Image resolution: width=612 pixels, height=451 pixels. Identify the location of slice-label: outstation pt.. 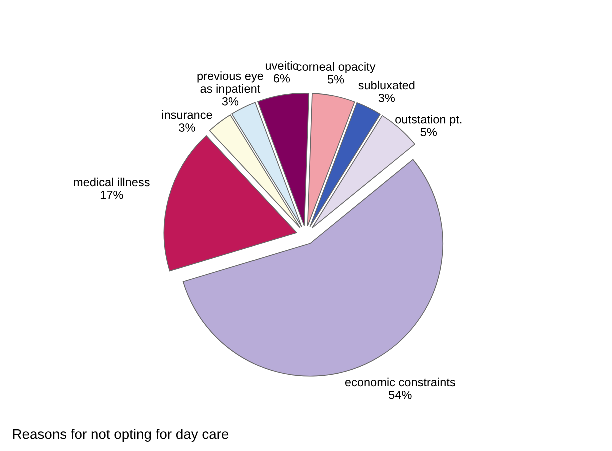
(429, 120).